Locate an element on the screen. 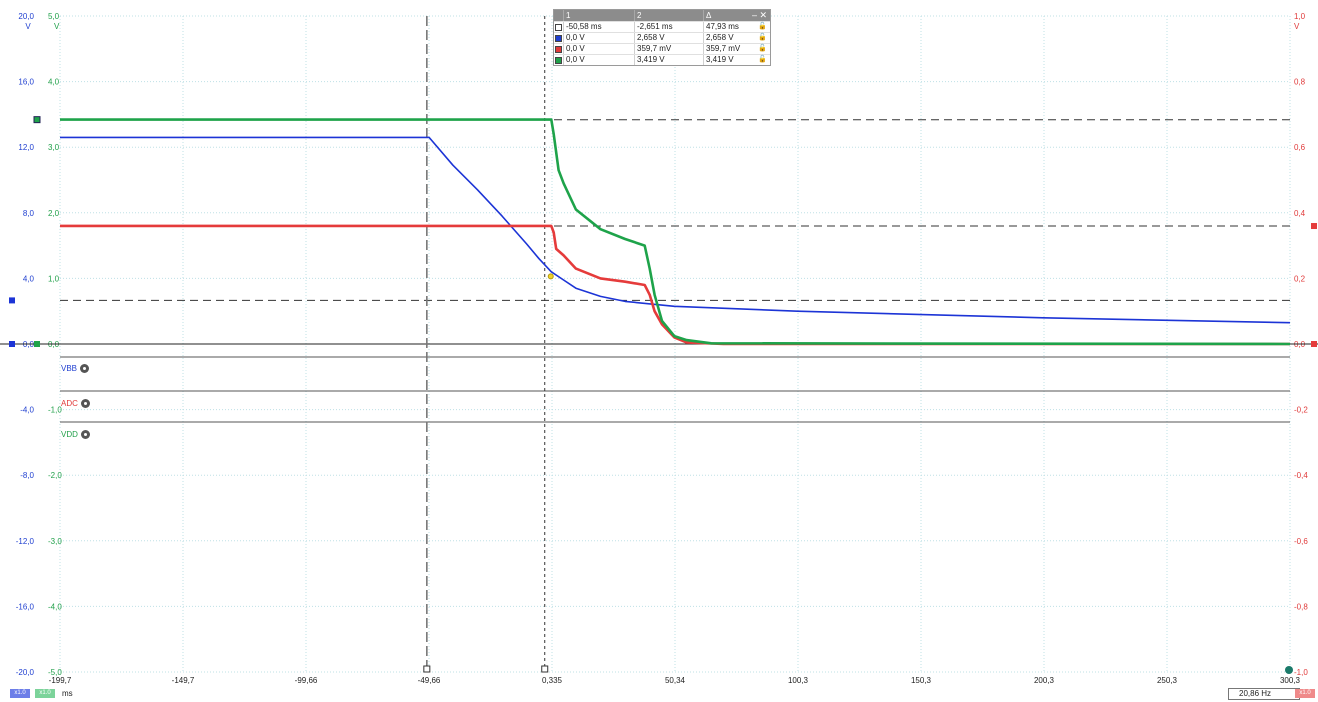 The height and width of the screenshot is (702, 1318). cursor-value-c1: -50,58 ms is located at coordinates (598, 27).